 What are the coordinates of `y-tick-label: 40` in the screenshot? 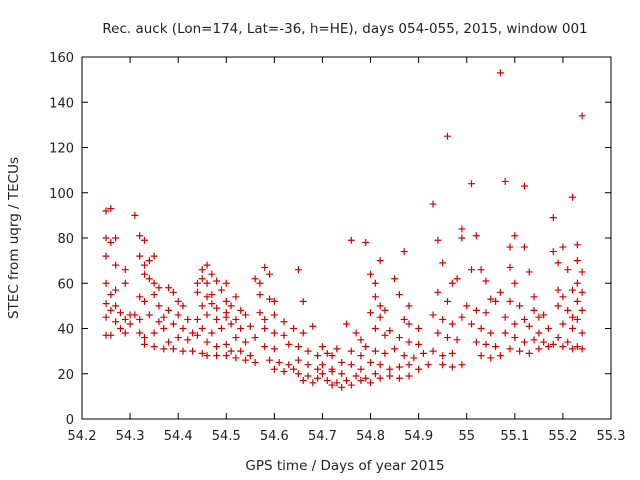 It's located at (65, 330).